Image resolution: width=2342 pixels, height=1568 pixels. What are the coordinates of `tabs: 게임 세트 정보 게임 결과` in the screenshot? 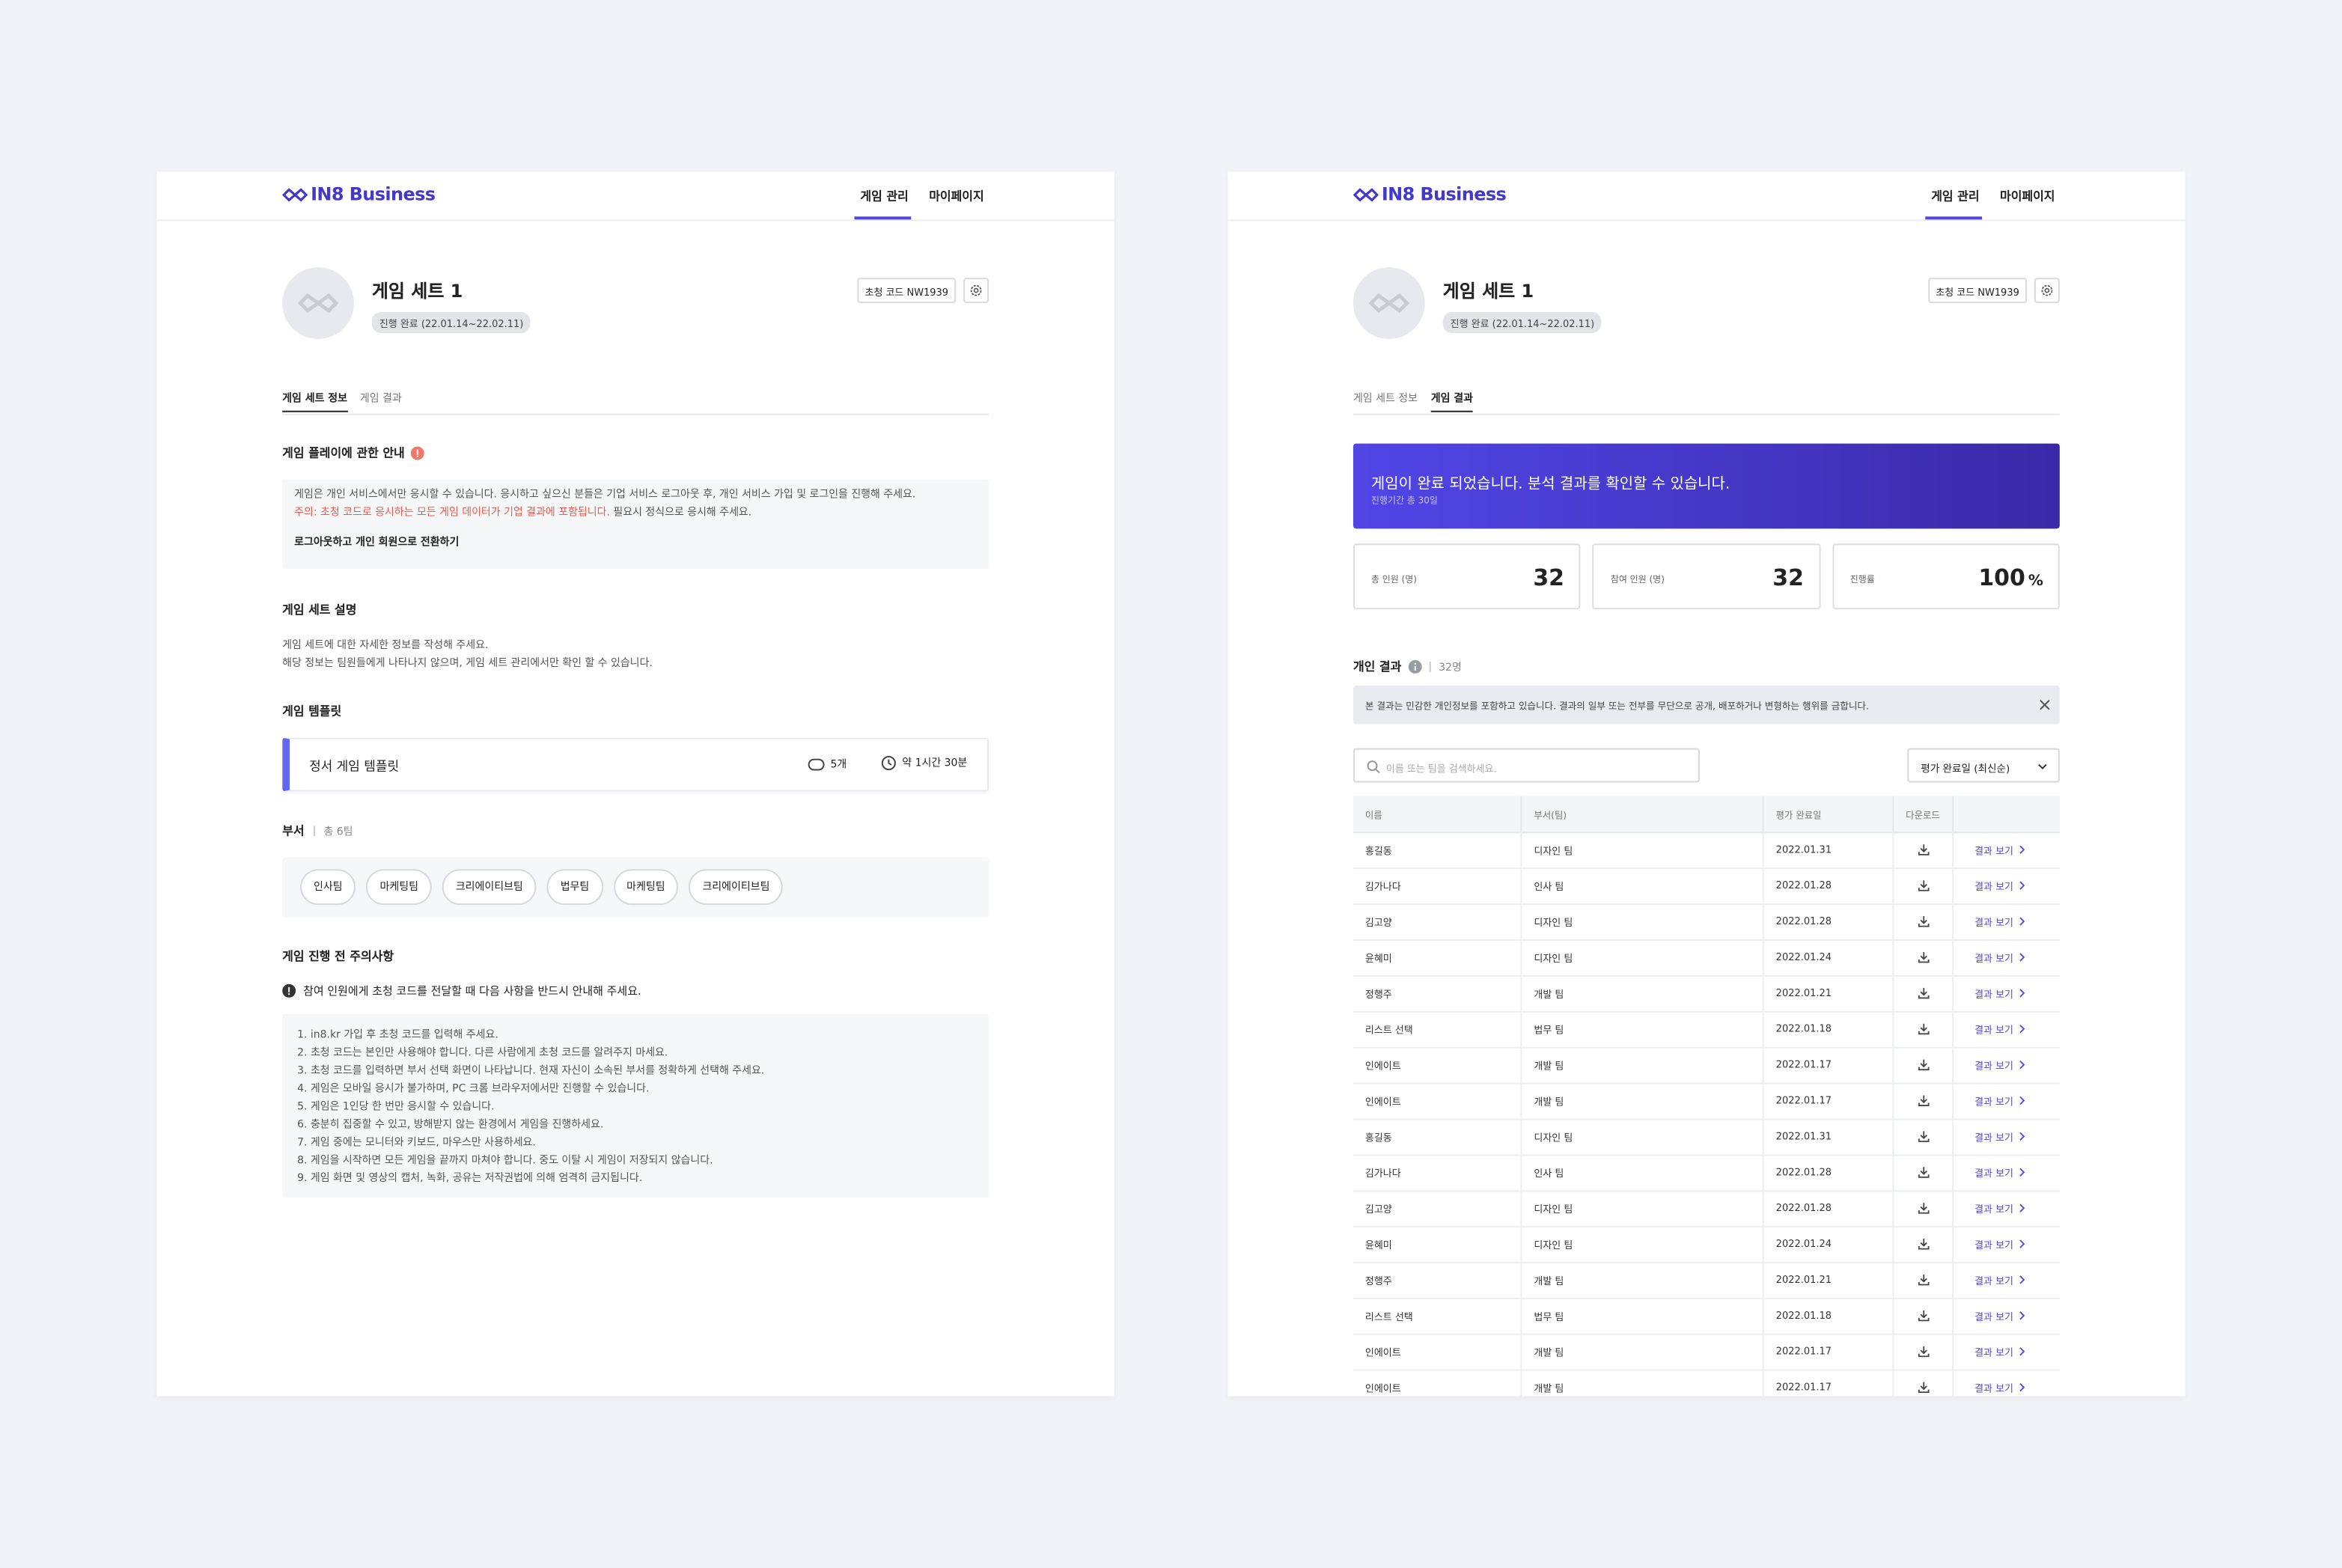 It's located at (1706, 403).